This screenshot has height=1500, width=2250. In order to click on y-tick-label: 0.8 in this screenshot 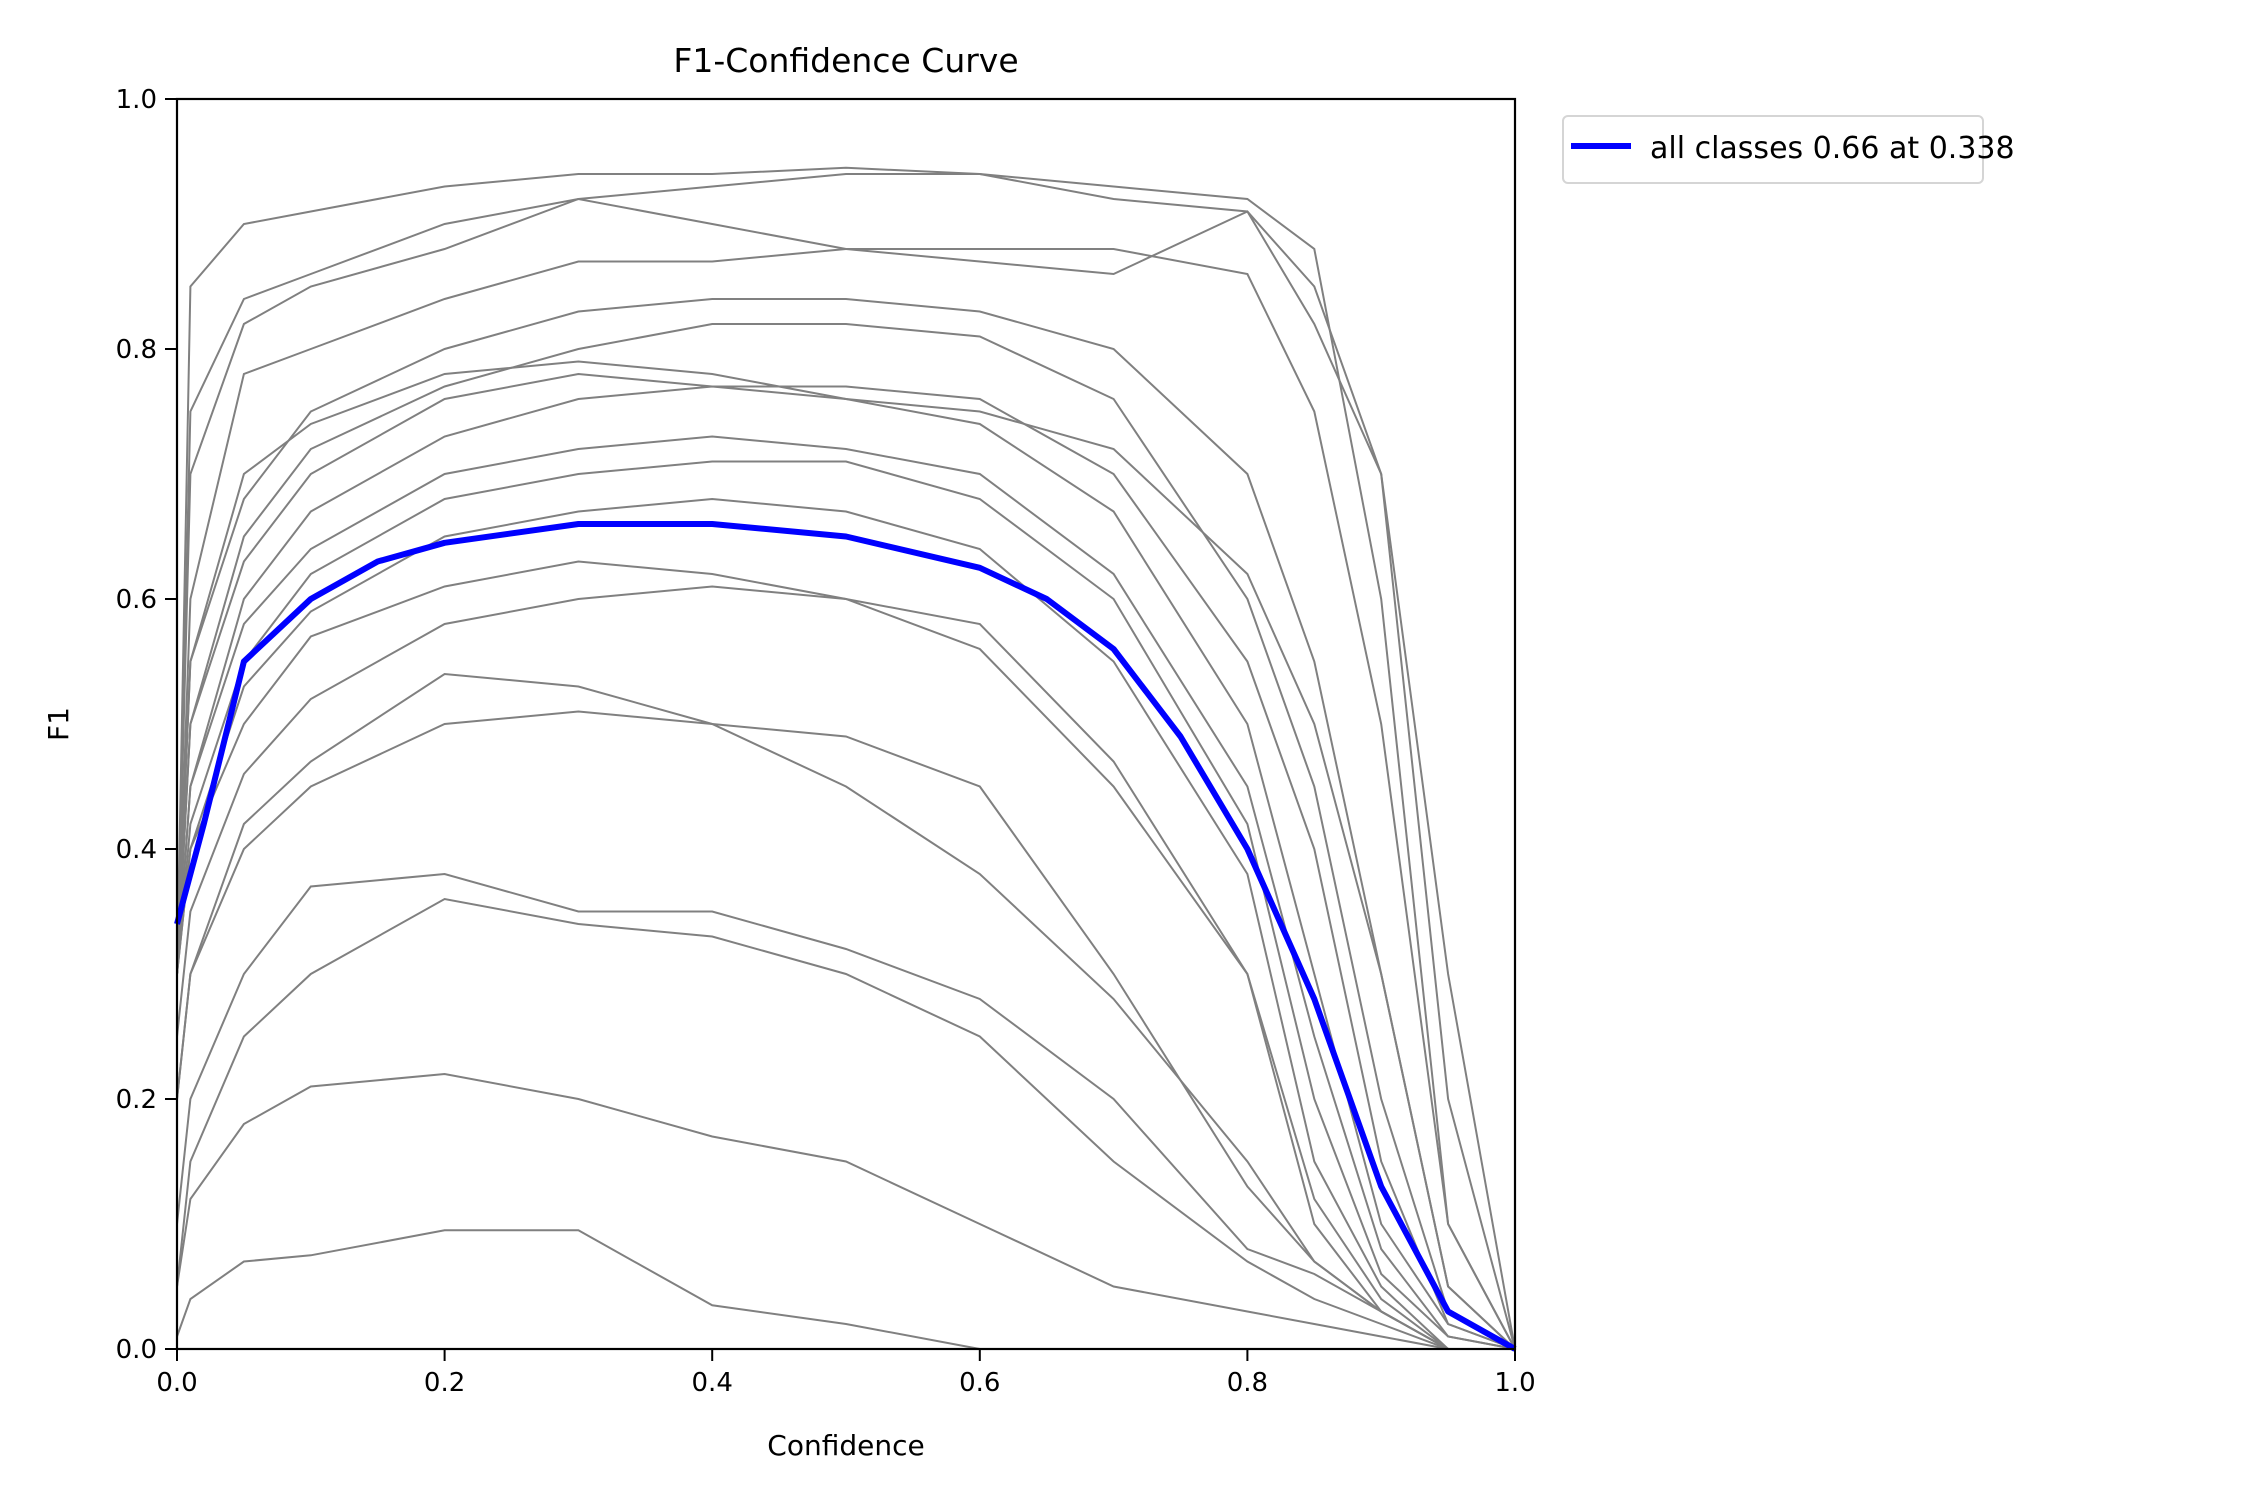, I will do `click(136, 350)`.